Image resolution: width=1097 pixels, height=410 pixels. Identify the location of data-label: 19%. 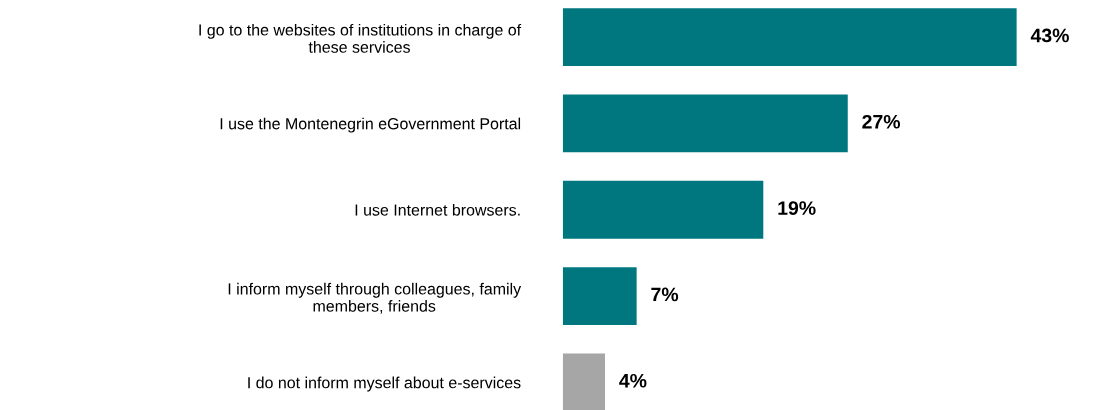
(797, 208).